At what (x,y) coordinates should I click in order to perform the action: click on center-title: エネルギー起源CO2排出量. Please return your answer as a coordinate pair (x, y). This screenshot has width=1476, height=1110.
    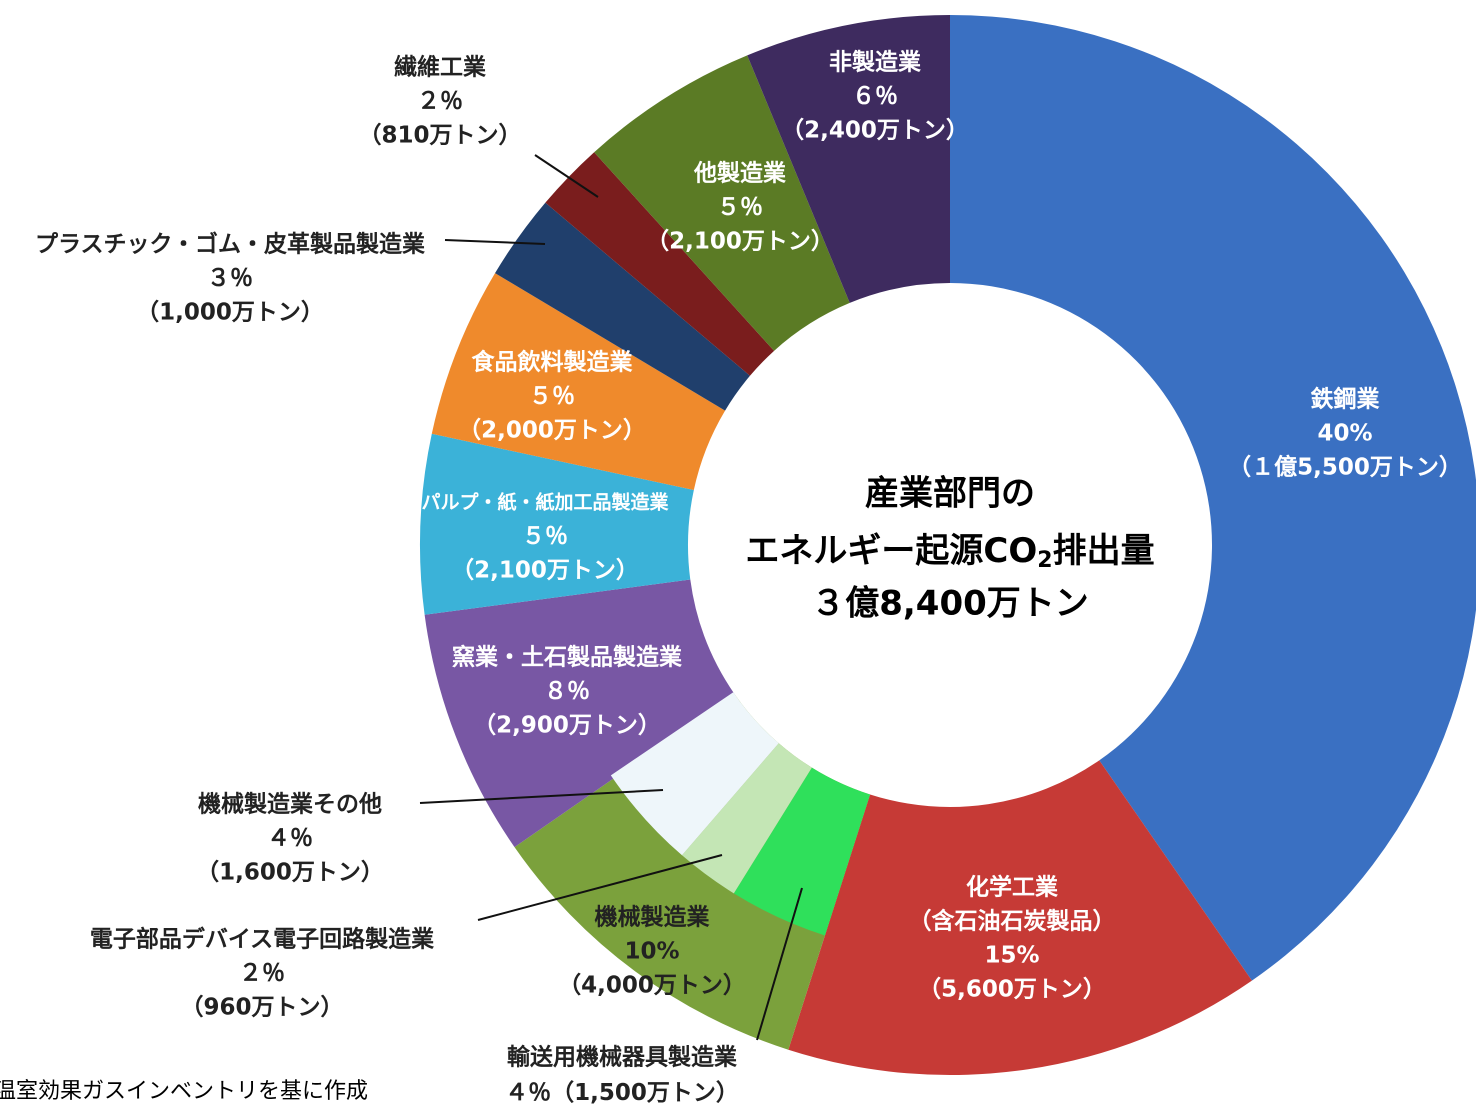
    Looking at the image, I should click on (949, 552).